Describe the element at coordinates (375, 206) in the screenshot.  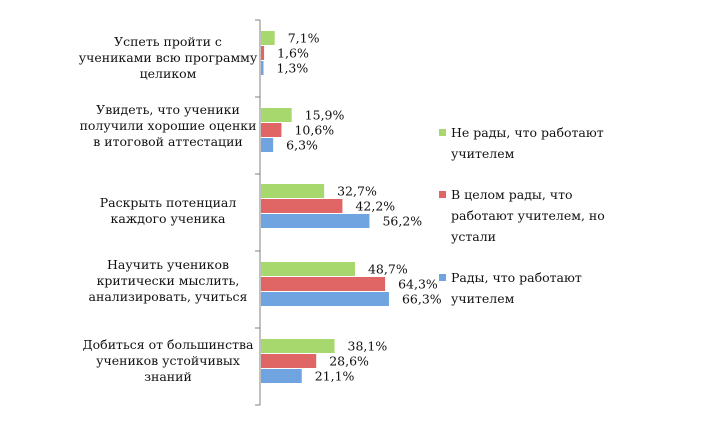
I see `data-label: 42,2%` at that location.